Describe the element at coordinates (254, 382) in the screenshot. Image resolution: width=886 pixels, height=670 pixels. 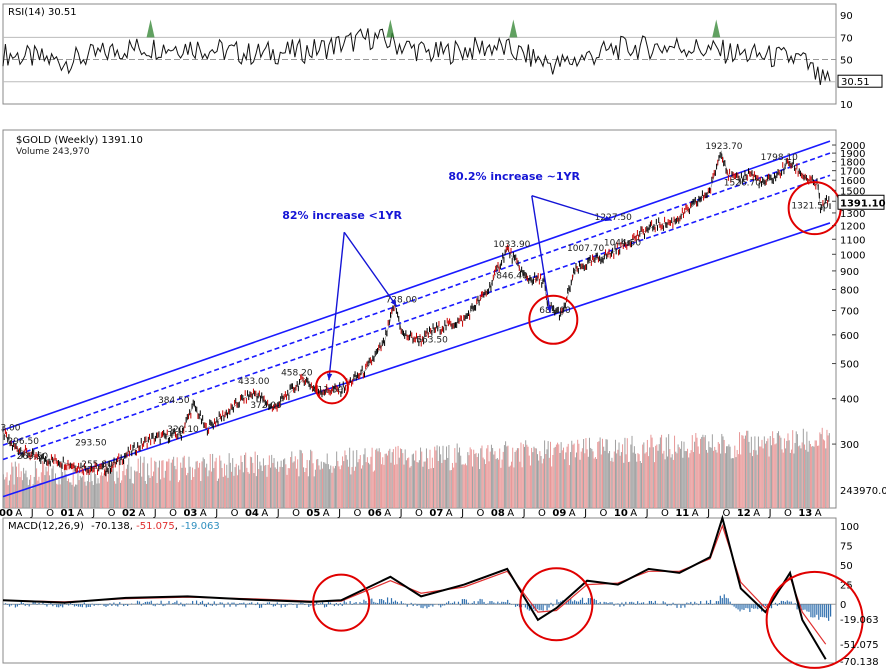
I see `price-point-label: 433.00` at that location.